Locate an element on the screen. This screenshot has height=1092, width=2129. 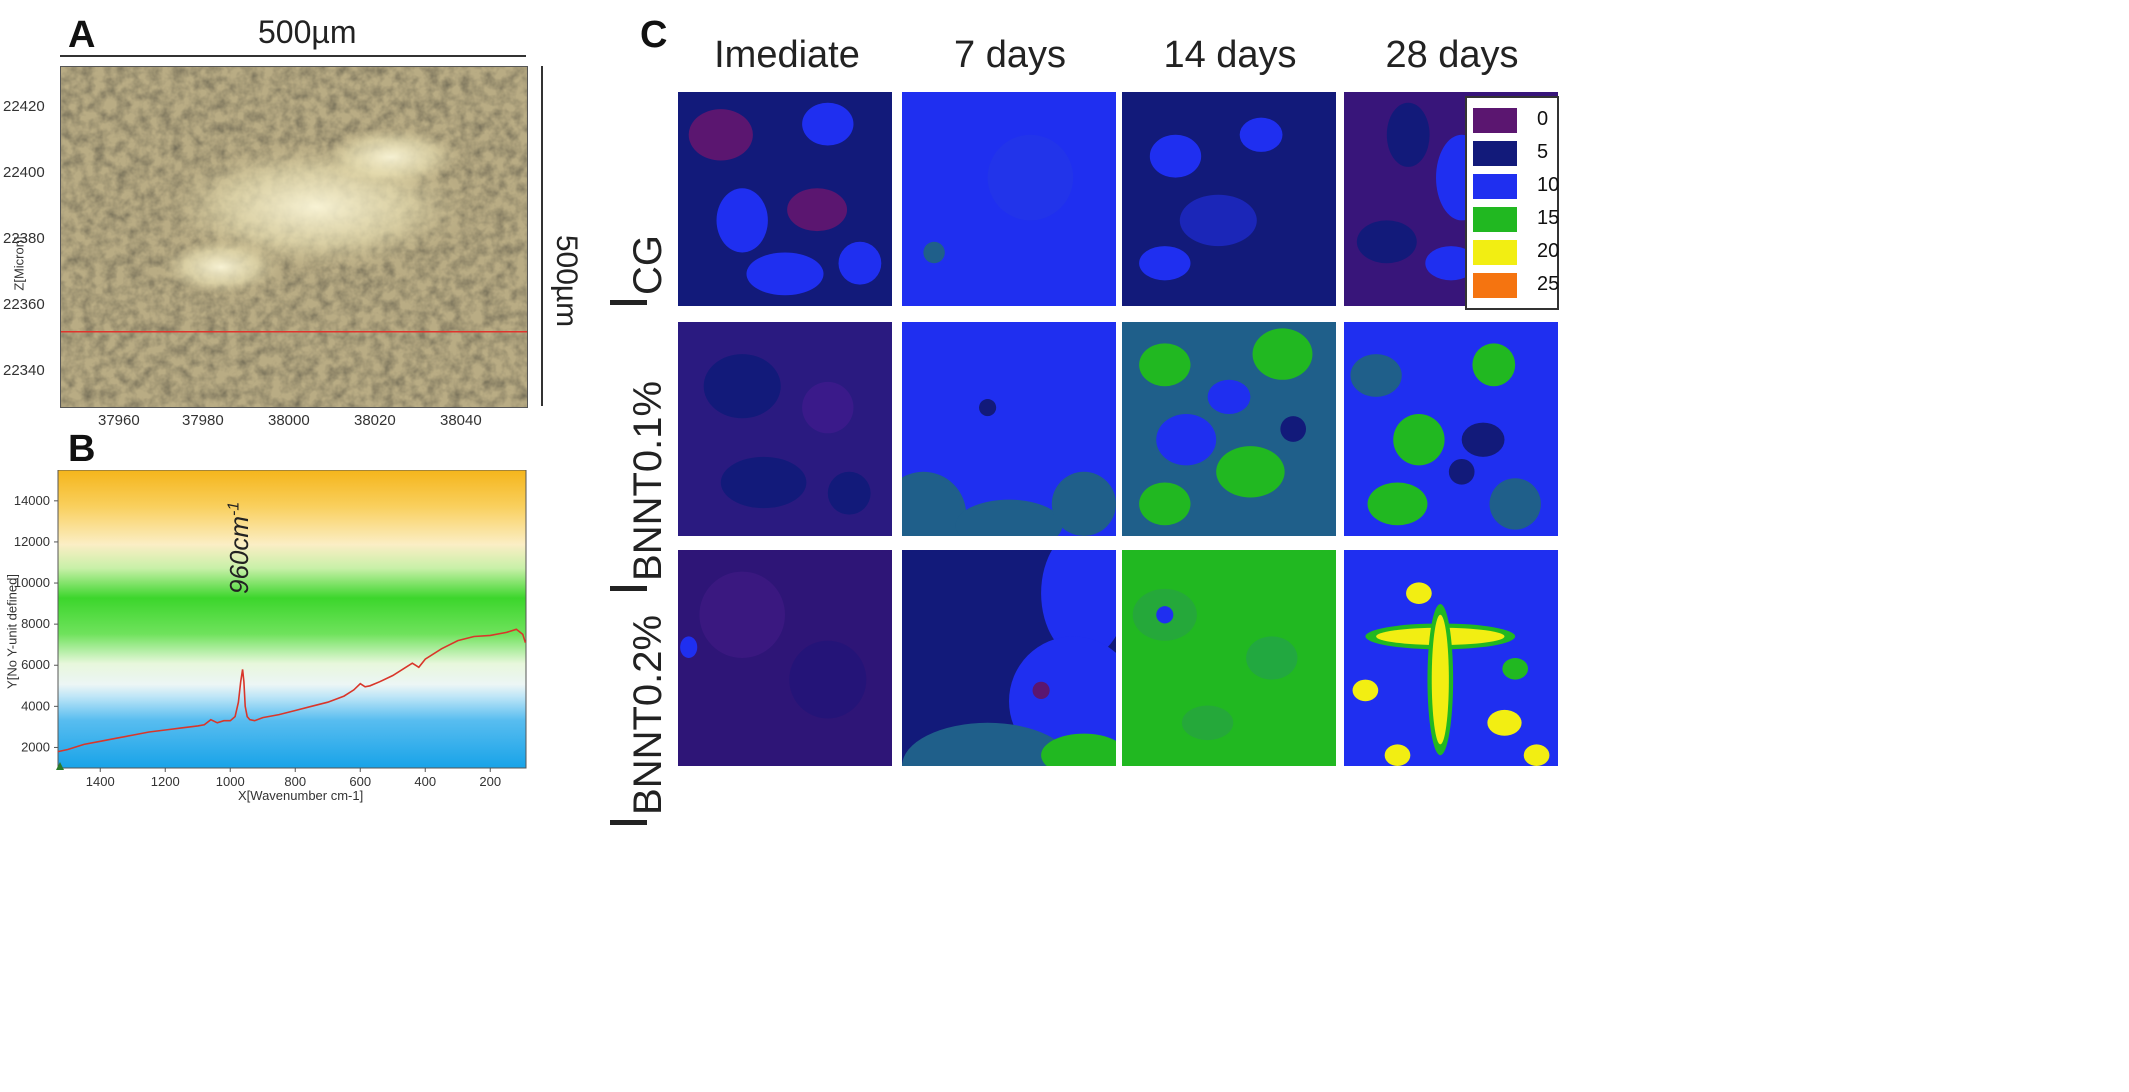
row-label-sub: BNNT0.2% is located at coordinates (648, 714).